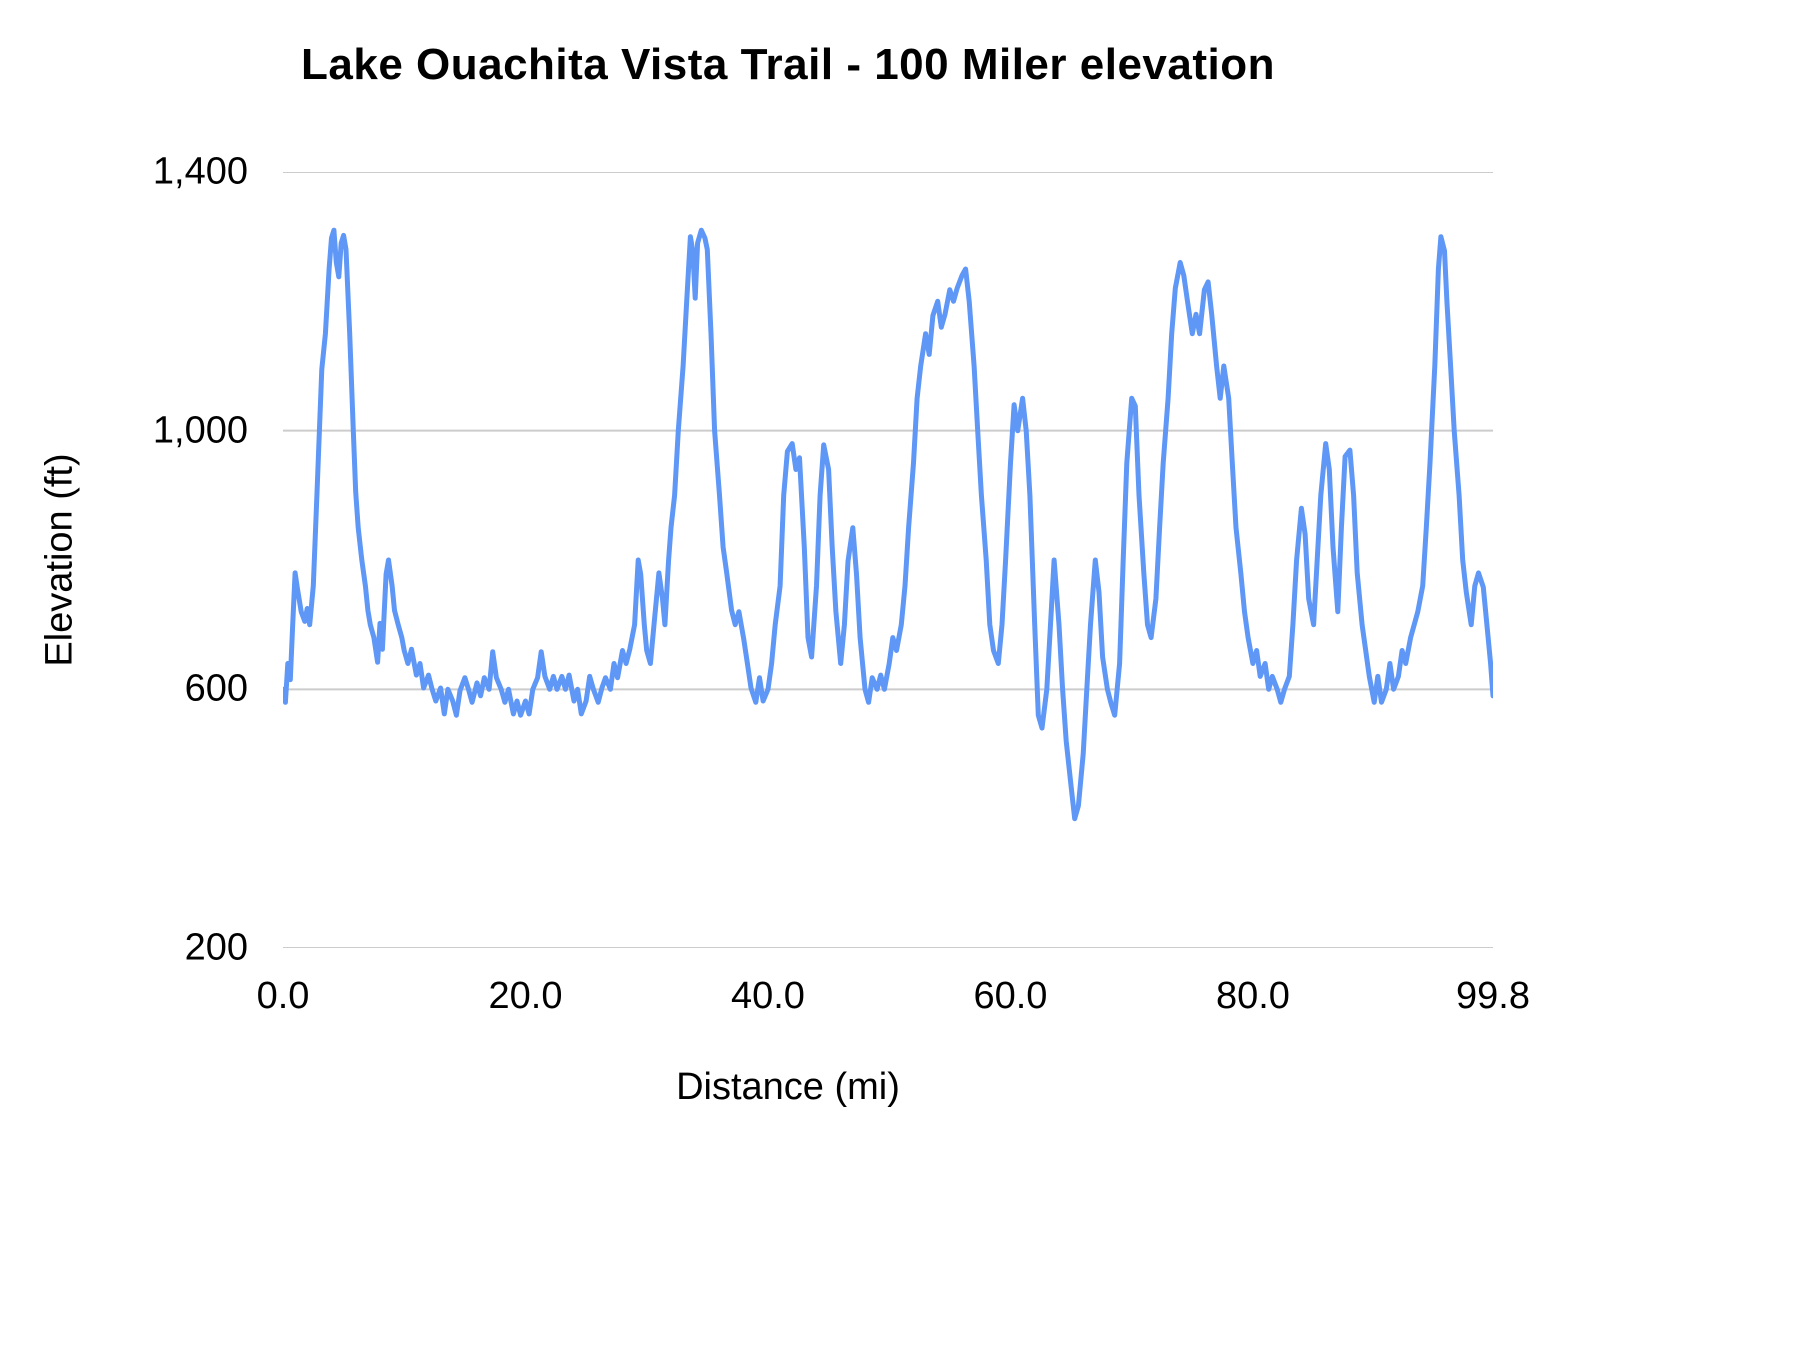  What do you see at coordinates (216, 688) in the screenshot?
I see `y-axis-tick-label: 600` at bounding box center [216, 688].